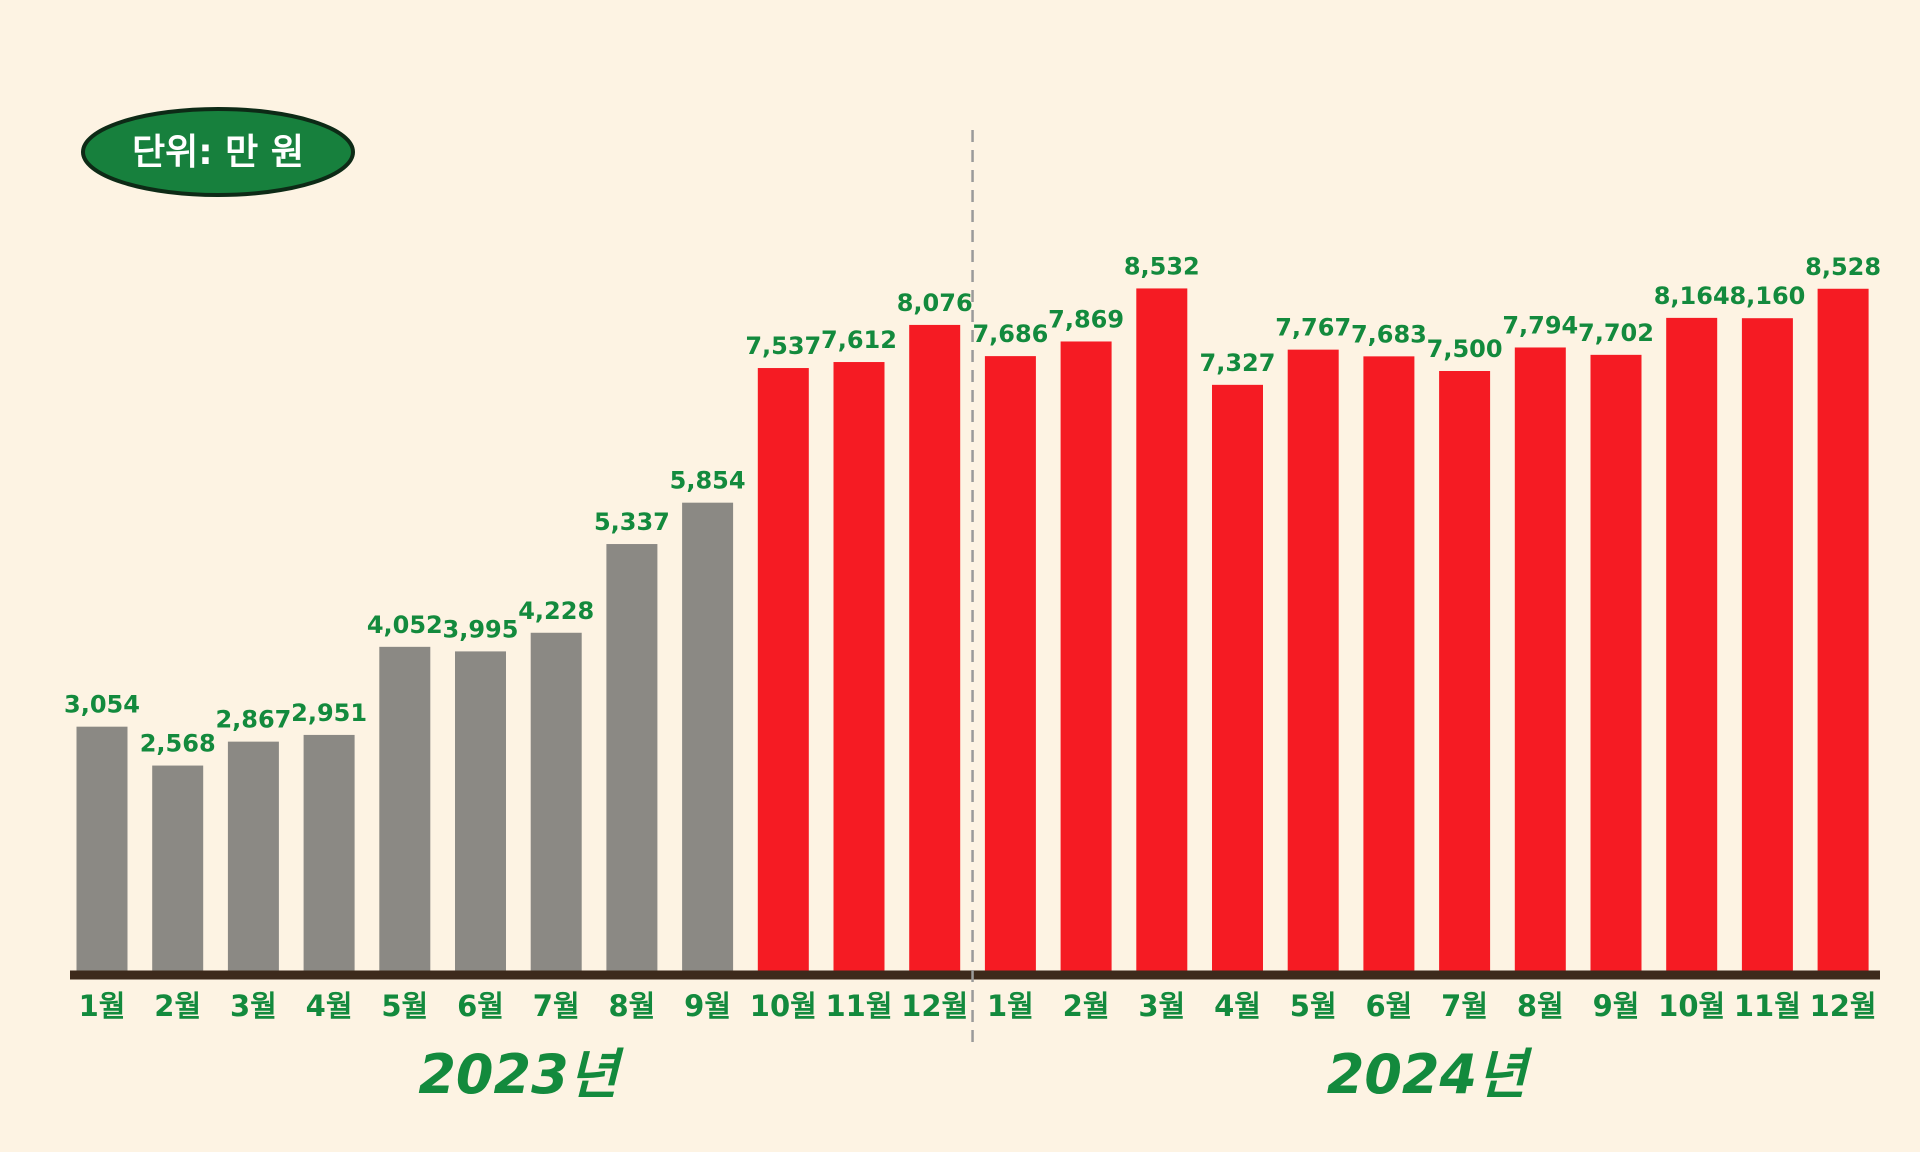  Describe the element at coordinates (1313, 1006) in the screenshot. I see `month-label-17: 5월` at that location.